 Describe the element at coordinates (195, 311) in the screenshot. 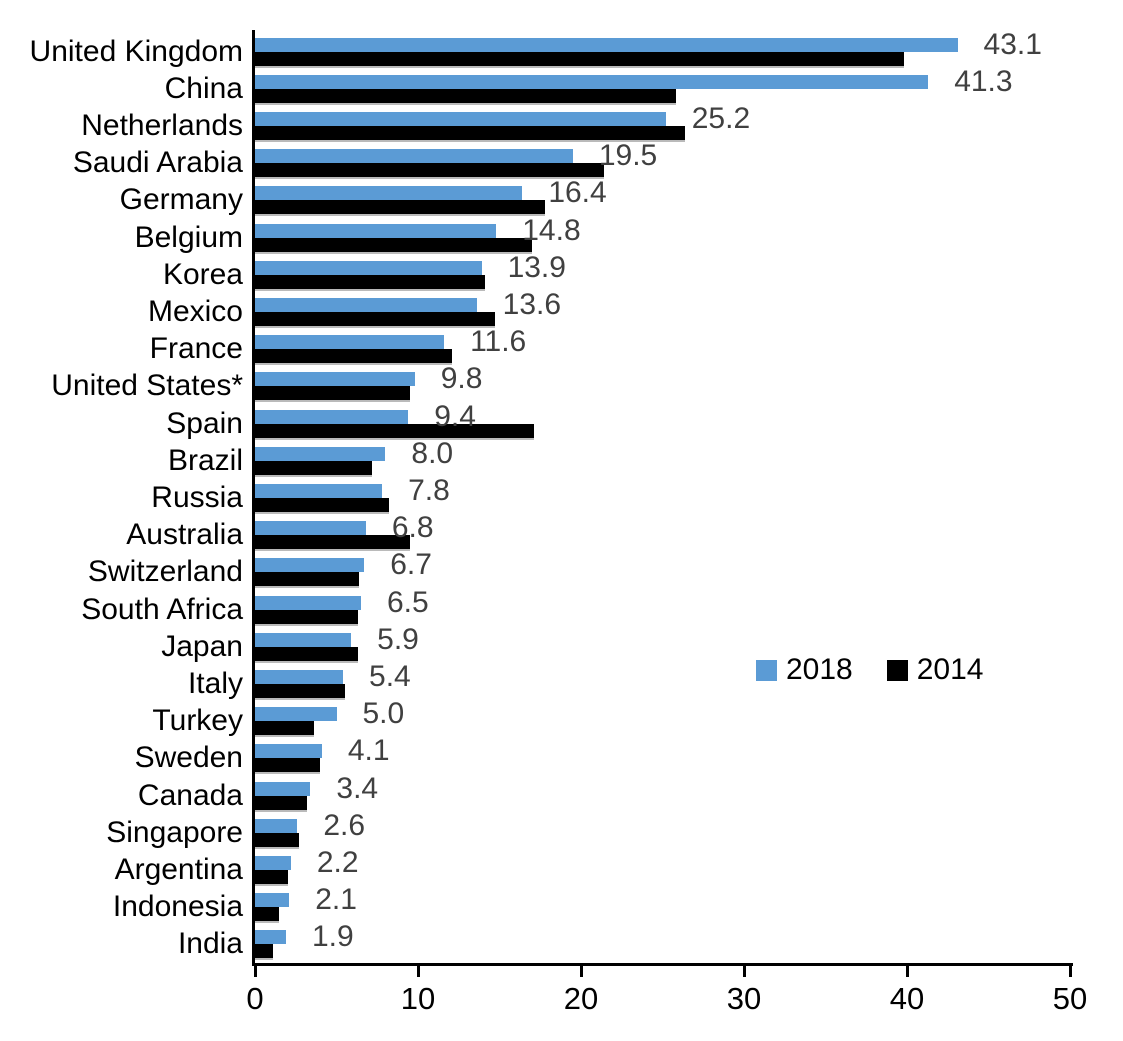

I see `category-label: Mexico` at that location.